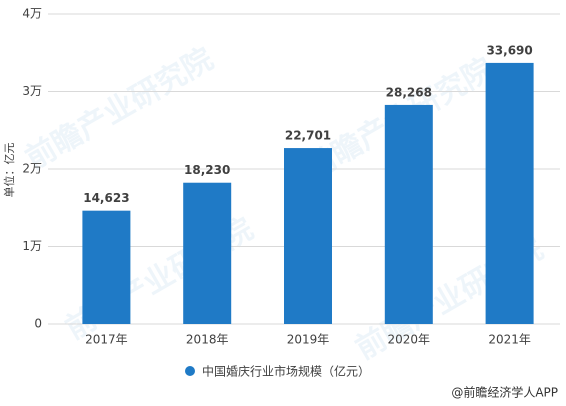  I want to click on y-tick-label: 3万, so click(32, 91).